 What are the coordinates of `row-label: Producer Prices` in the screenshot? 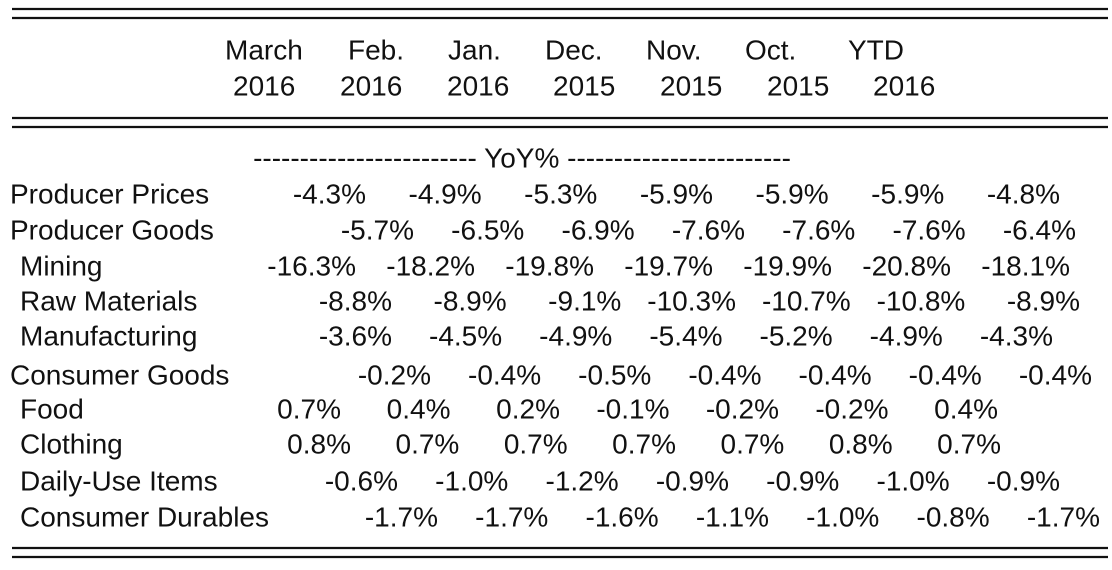 It's located at (109, 193).